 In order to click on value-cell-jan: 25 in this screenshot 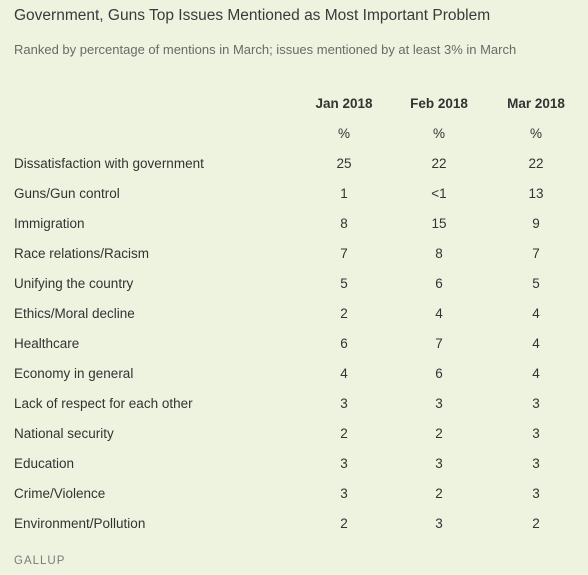, I will do `click(344, 163)`.